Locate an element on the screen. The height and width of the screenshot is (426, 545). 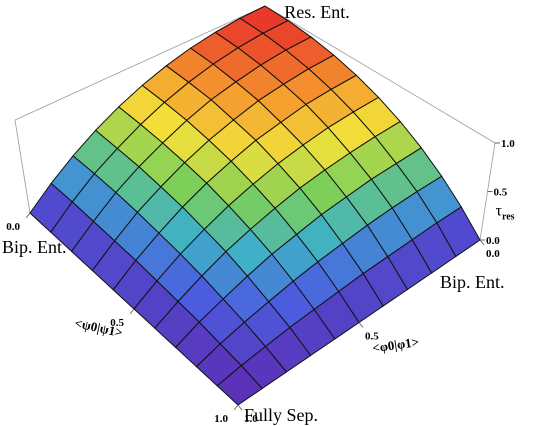
z-tick-label: 0.0 is located at coordinates (493, 241).